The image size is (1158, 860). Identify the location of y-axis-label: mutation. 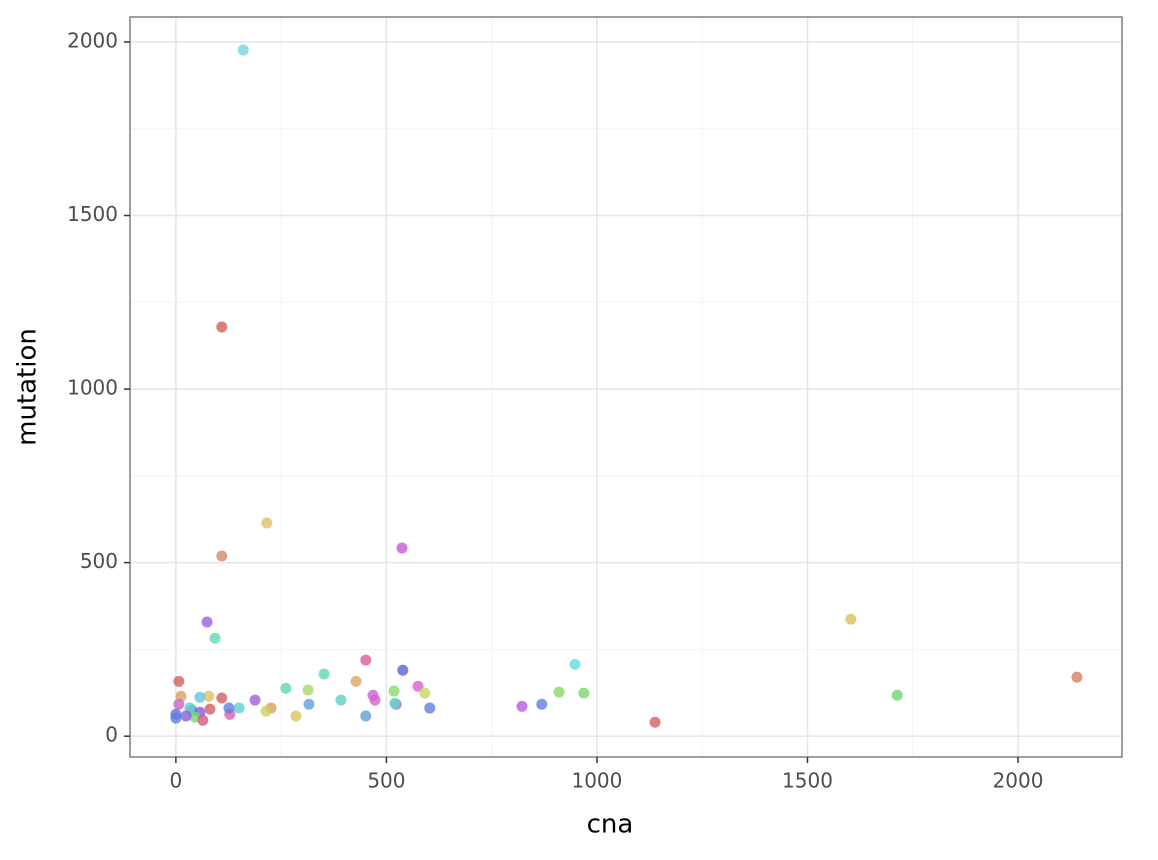
(28, 387).